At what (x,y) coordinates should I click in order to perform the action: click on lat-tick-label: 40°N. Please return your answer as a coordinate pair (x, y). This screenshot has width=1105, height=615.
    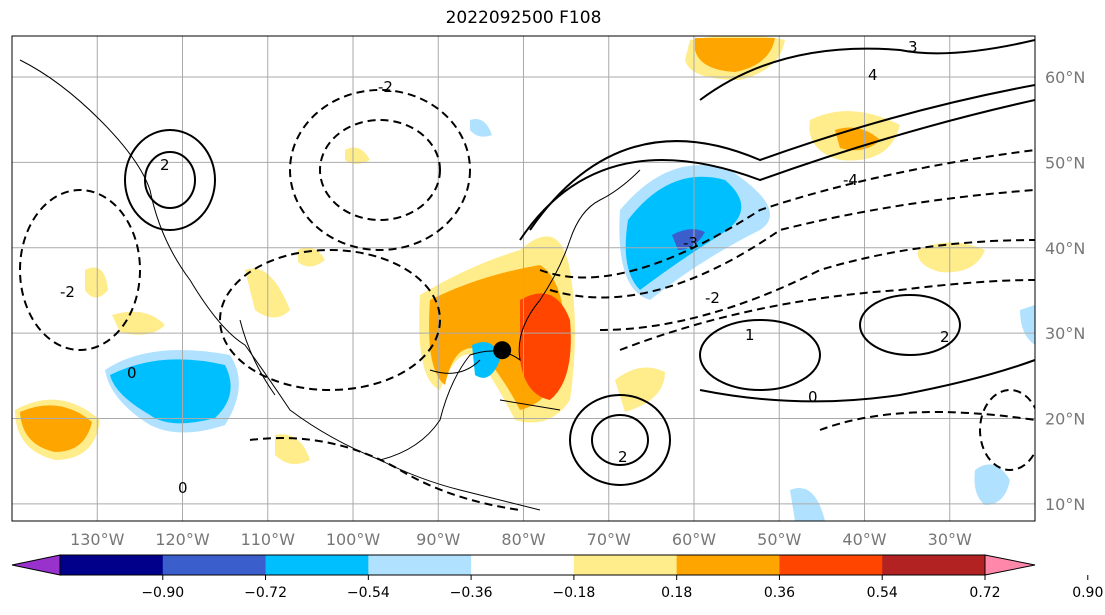
    Looking at the image, I should click on (1065, 248).